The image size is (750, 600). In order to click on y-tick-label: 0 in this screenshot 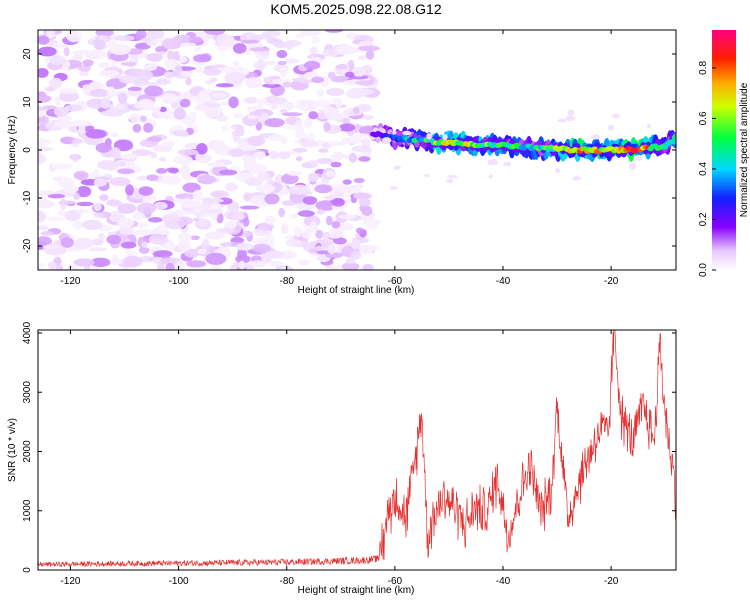, I will do `click(27, 570)`.